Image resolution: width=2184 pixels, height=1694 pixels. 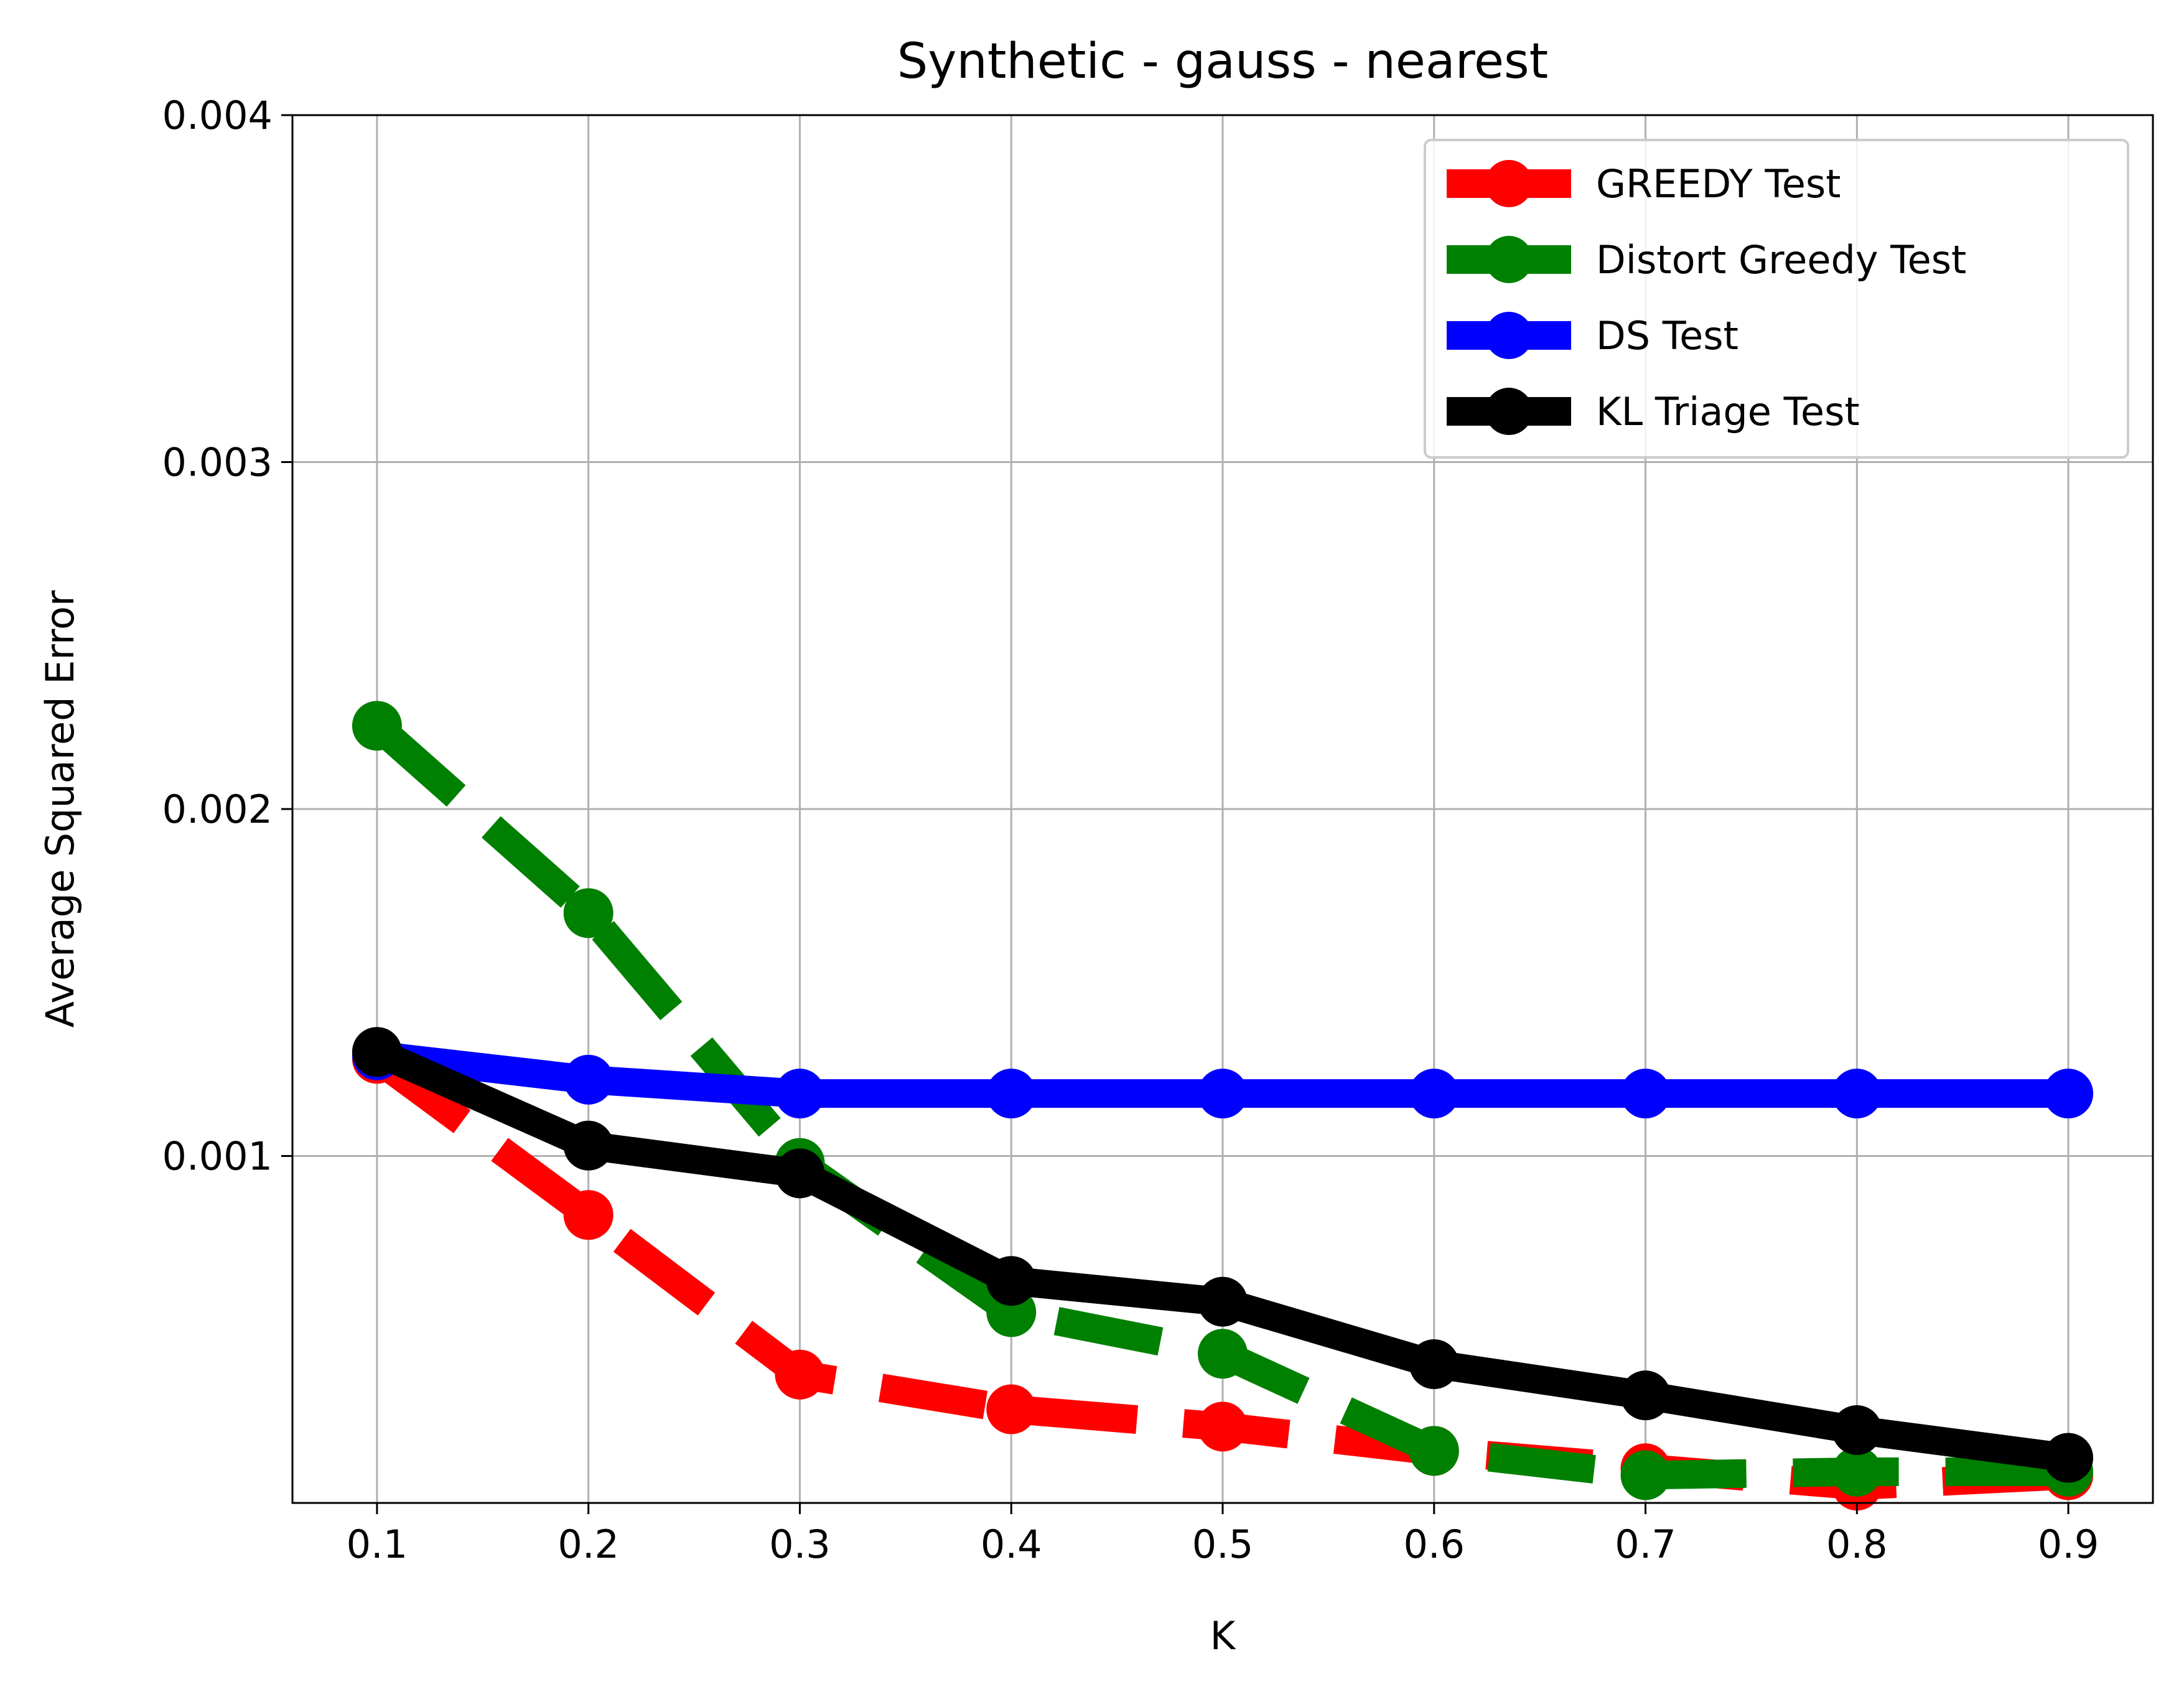 I want to click on x-tick-label: 0.7, so click(x=1645, y=1544).